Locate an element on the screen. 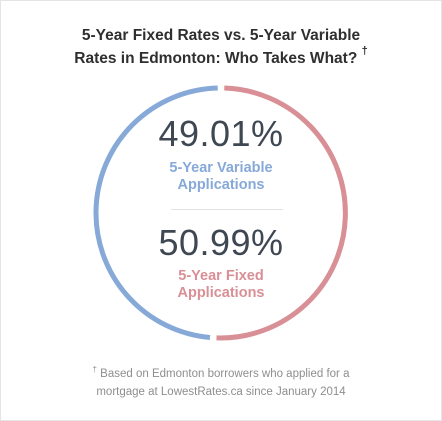 Image resolution: width=442 pixels, height=421 pixels. variable-label-line-2: Applications is located at coordinates (221, 185).